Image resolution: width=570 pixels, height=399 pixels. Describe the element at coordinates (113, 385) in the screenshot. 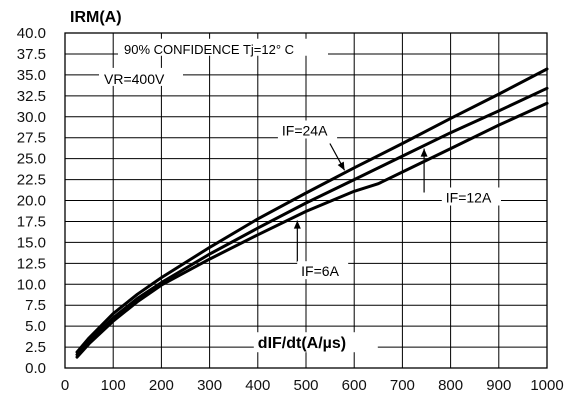

I see `x-tick-label: 100` at that location.